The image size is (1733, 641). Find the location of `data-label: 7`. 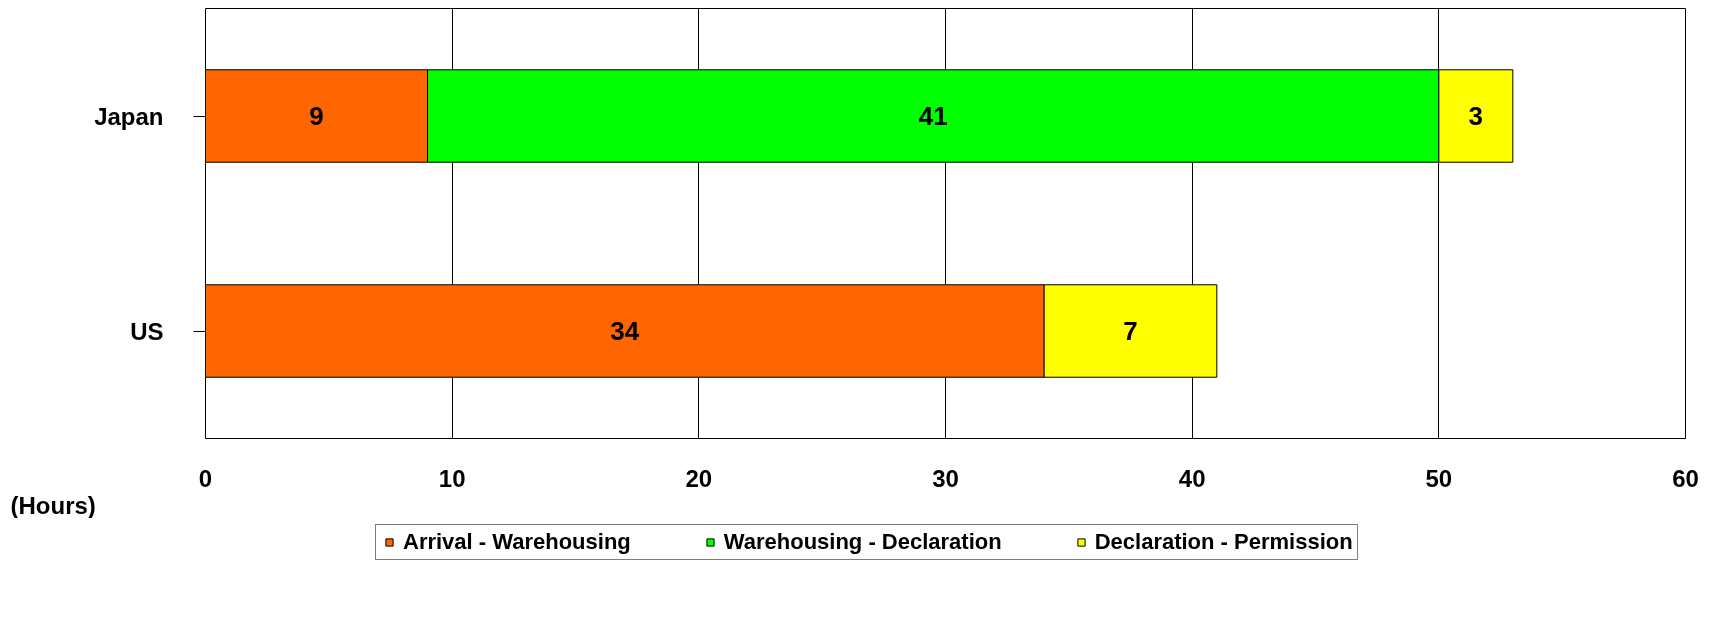

data-label: 7 is located at coordinates (1130, 331).